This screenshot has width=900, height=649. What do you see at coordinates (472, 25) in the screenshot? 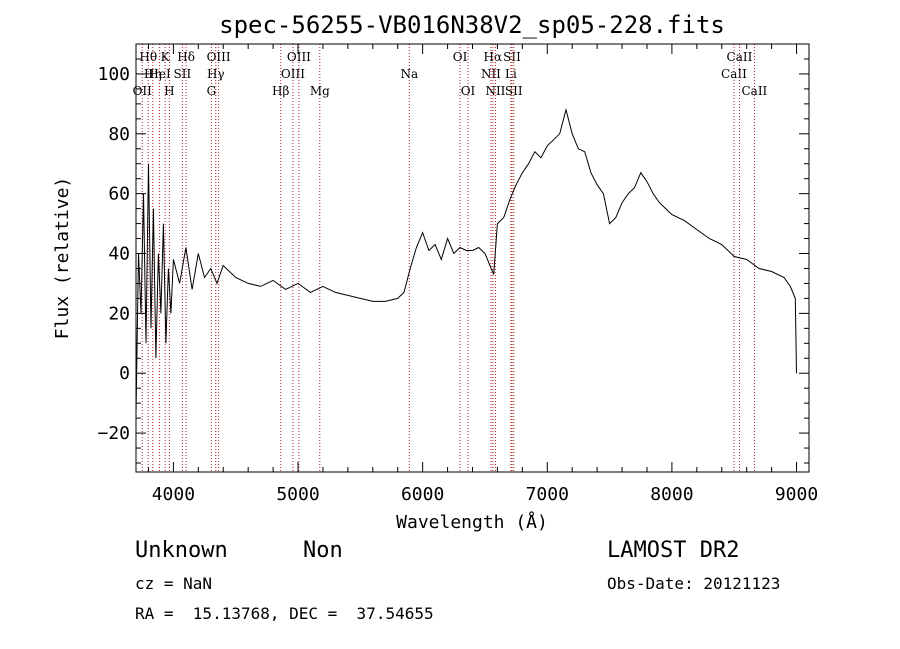
I see `chart-title: spec-56255-VB016N38V2_sp05-228.fits` at bounding box center [472, 25].